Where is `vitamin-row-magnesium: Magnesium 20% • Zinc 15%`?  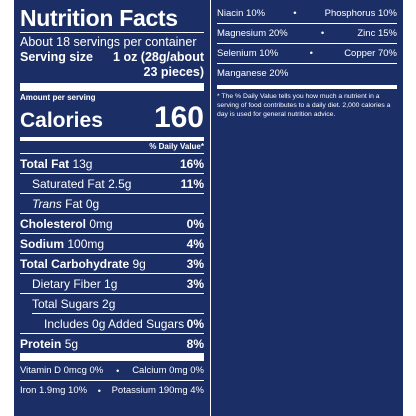 vitamin-row-magnesium: Magnesium 20% • Zinc 15% is located at coordinates (307, 33).